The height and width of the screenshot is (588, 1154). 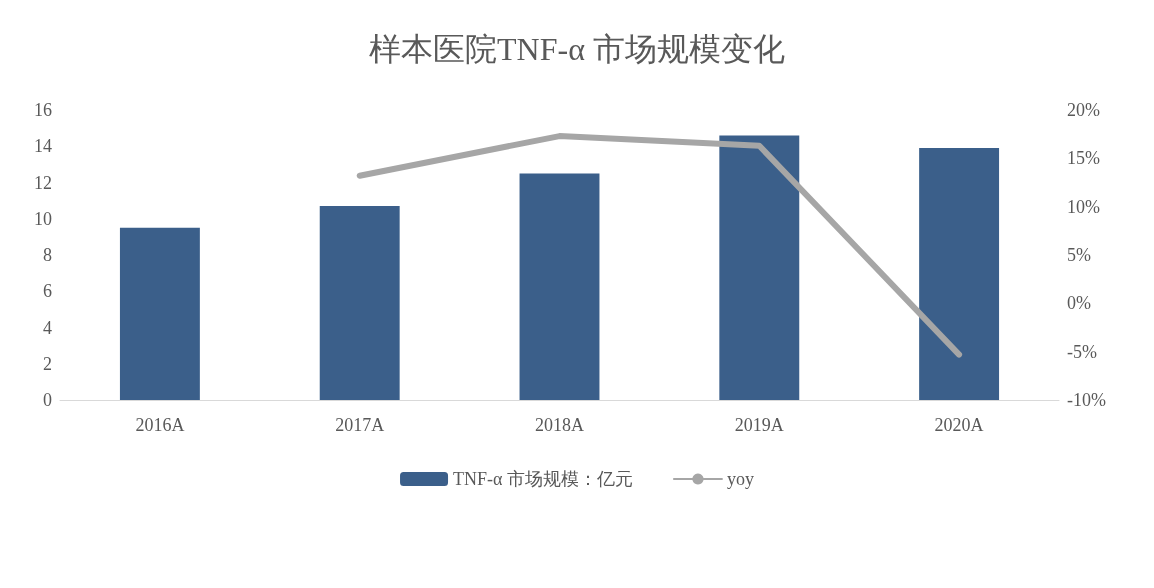 What do you see at coordinates (1083, 158) in the screenshot?
I see `y2-tick-label: 15%` at bounding box center [1083, 158].